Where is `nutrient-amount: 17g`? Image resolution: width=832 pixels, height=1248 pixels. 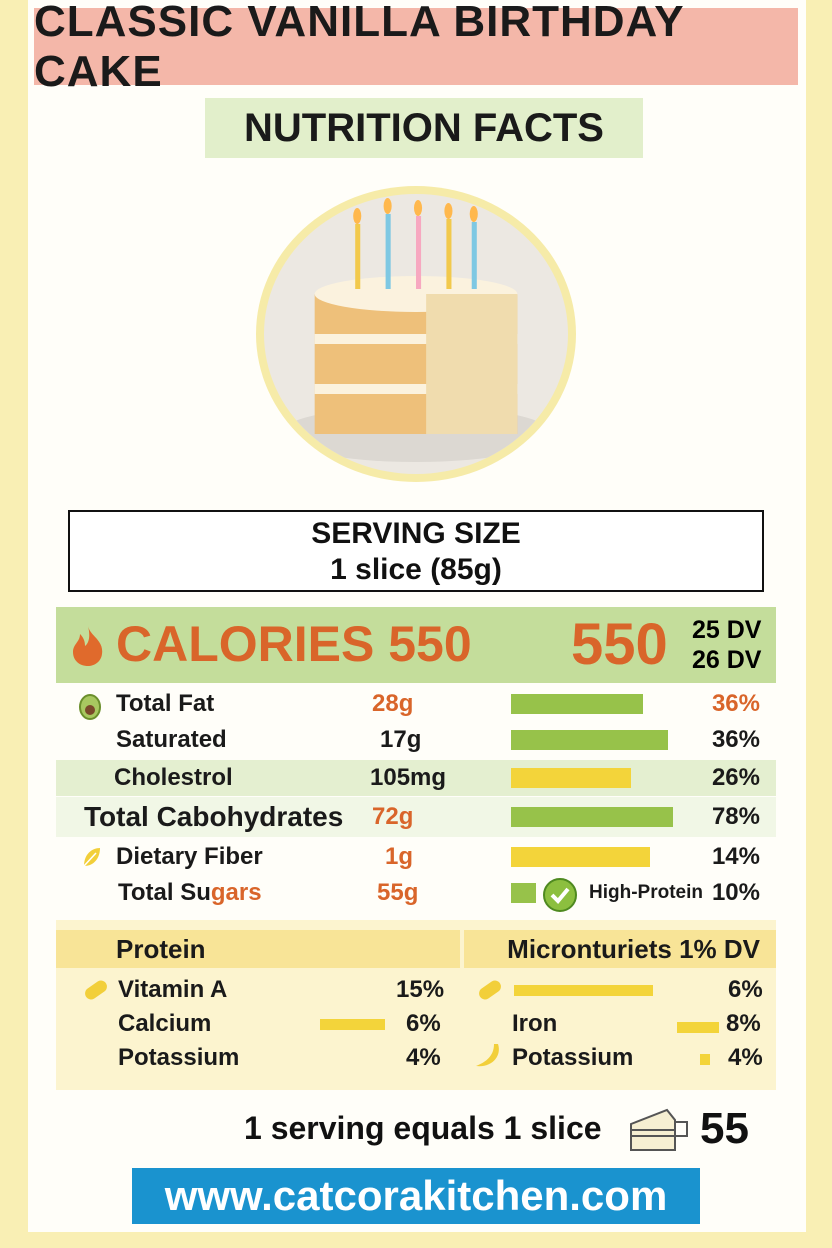 nutrient-amount: 17g is located at coordinates (401, 739).